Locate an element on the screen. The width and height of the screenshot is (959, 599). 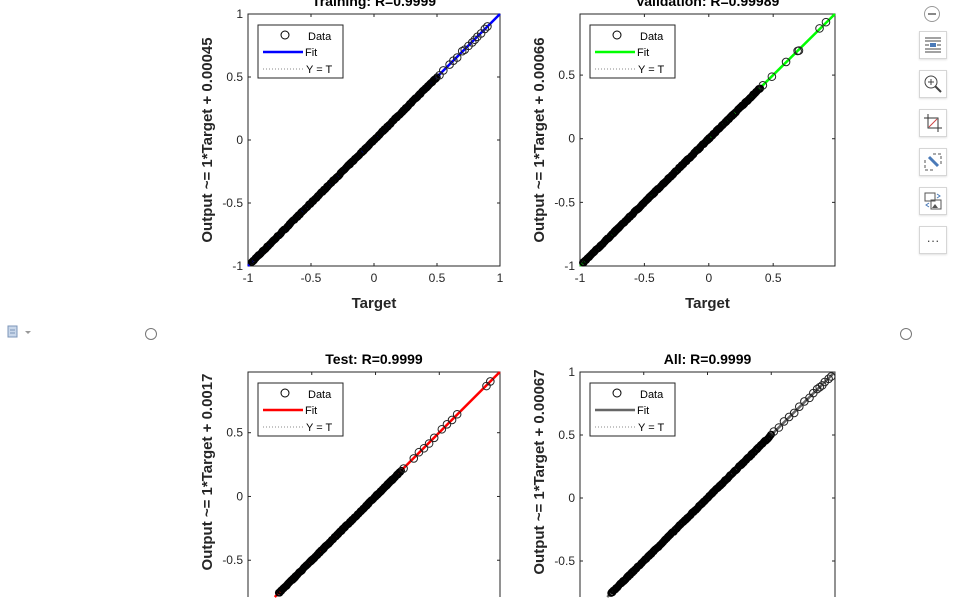
change-image-button is located at coordinates (933, 201).